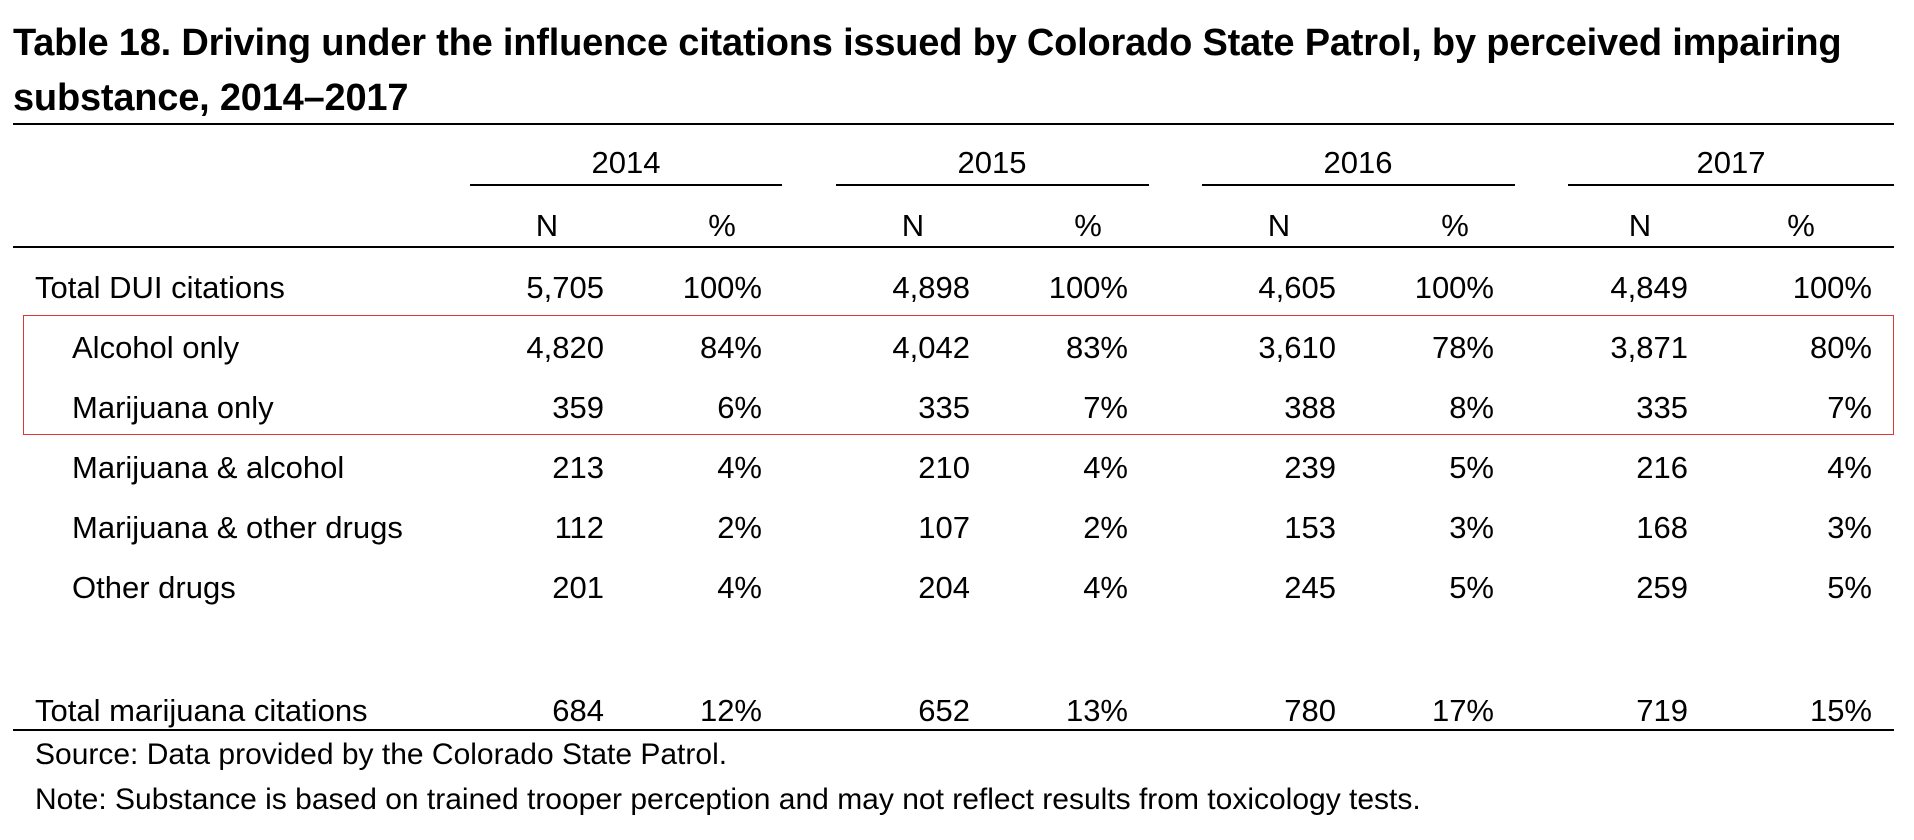  I want to click on cell-count: 780, so click(1310, 710).